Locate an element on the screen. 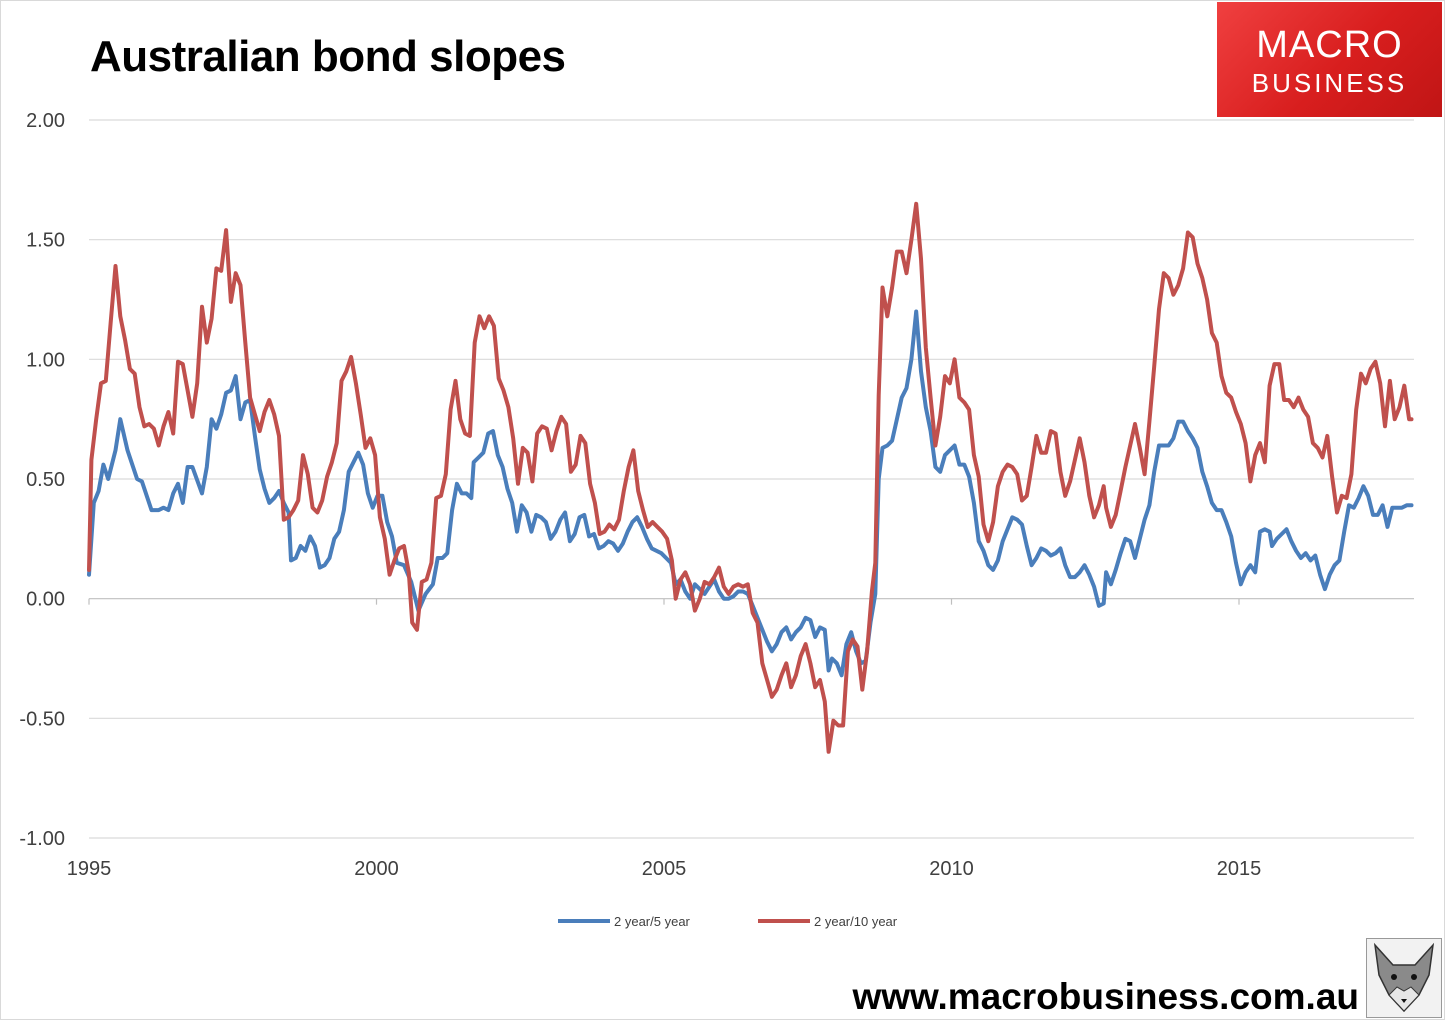 The width and height of the screenshot is (1445, 1022). y-tick-label: 0.50 is located at coordinates (45, 480).